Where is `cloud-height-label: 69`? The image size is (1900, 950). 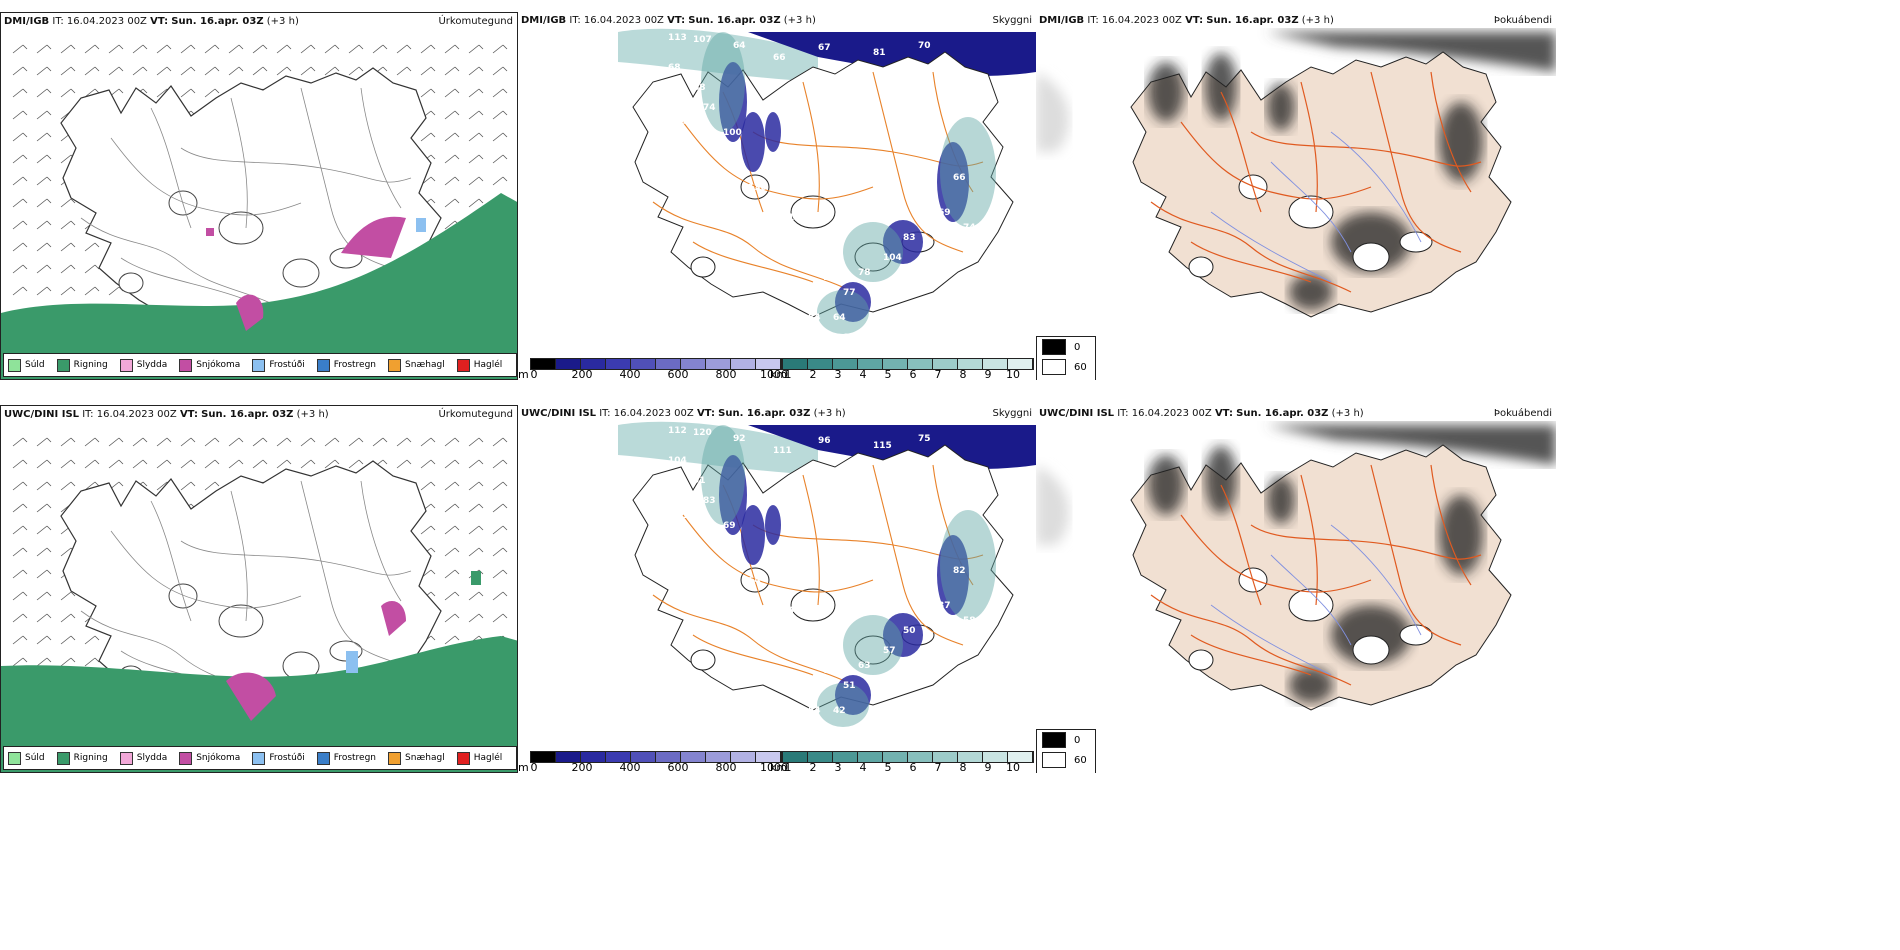
cloud-height-label: 69 is located at coordinates (729, 526).